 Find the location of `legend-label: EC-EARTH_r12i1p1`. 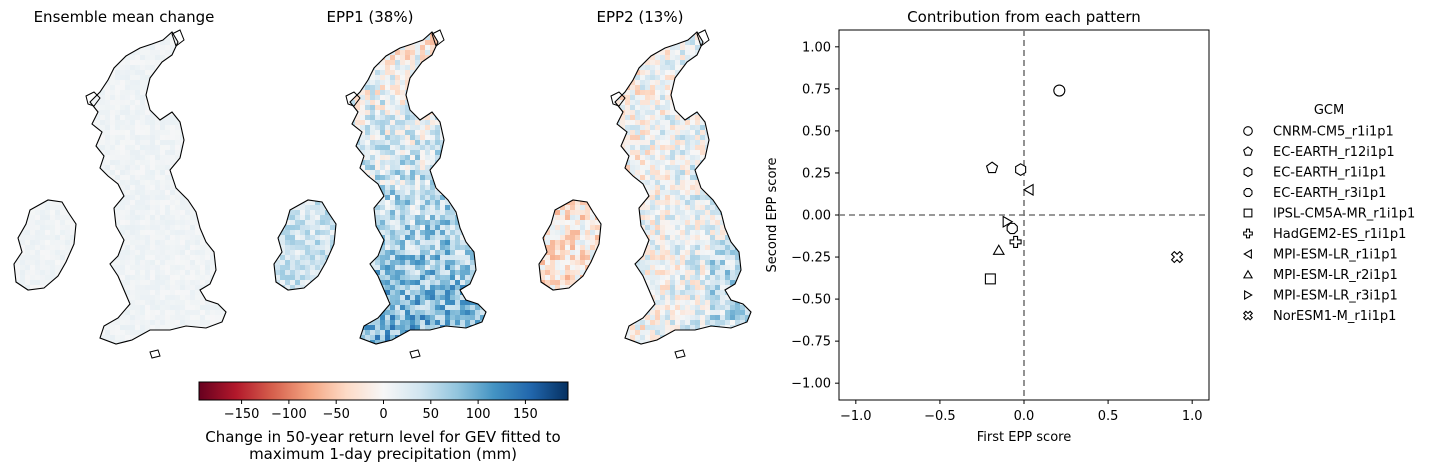

legend-label: EC-EARTH_r12i1p1 is located at coordinates (1334, 152).